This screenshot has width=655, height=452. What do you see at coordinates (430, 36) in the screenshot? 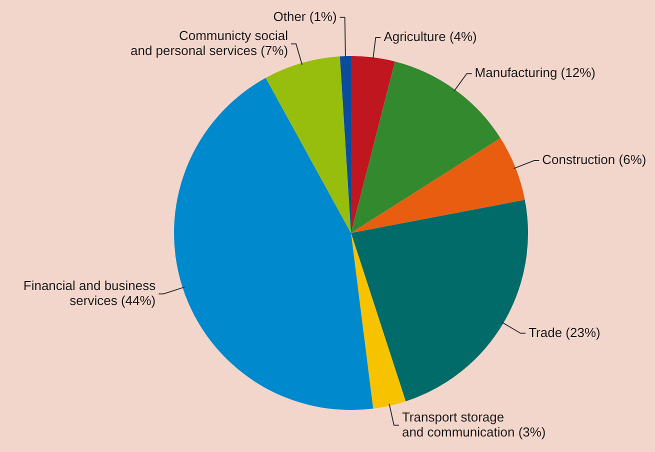
I see `slice-label: Agriculture (4%)` at bounding box center [430, 36].